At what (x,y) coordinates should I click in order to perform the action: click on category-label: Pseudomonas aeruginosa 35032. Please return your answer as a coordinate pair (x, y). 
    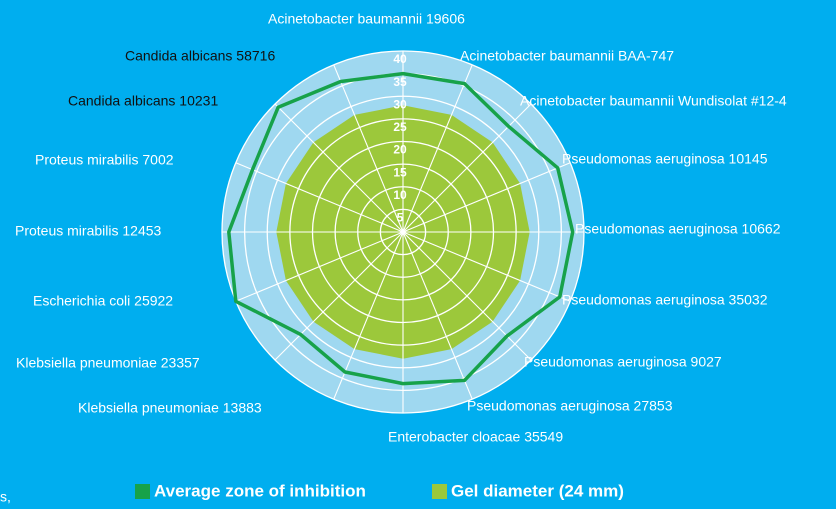
    Looking at the image, I should click on (665, 300).